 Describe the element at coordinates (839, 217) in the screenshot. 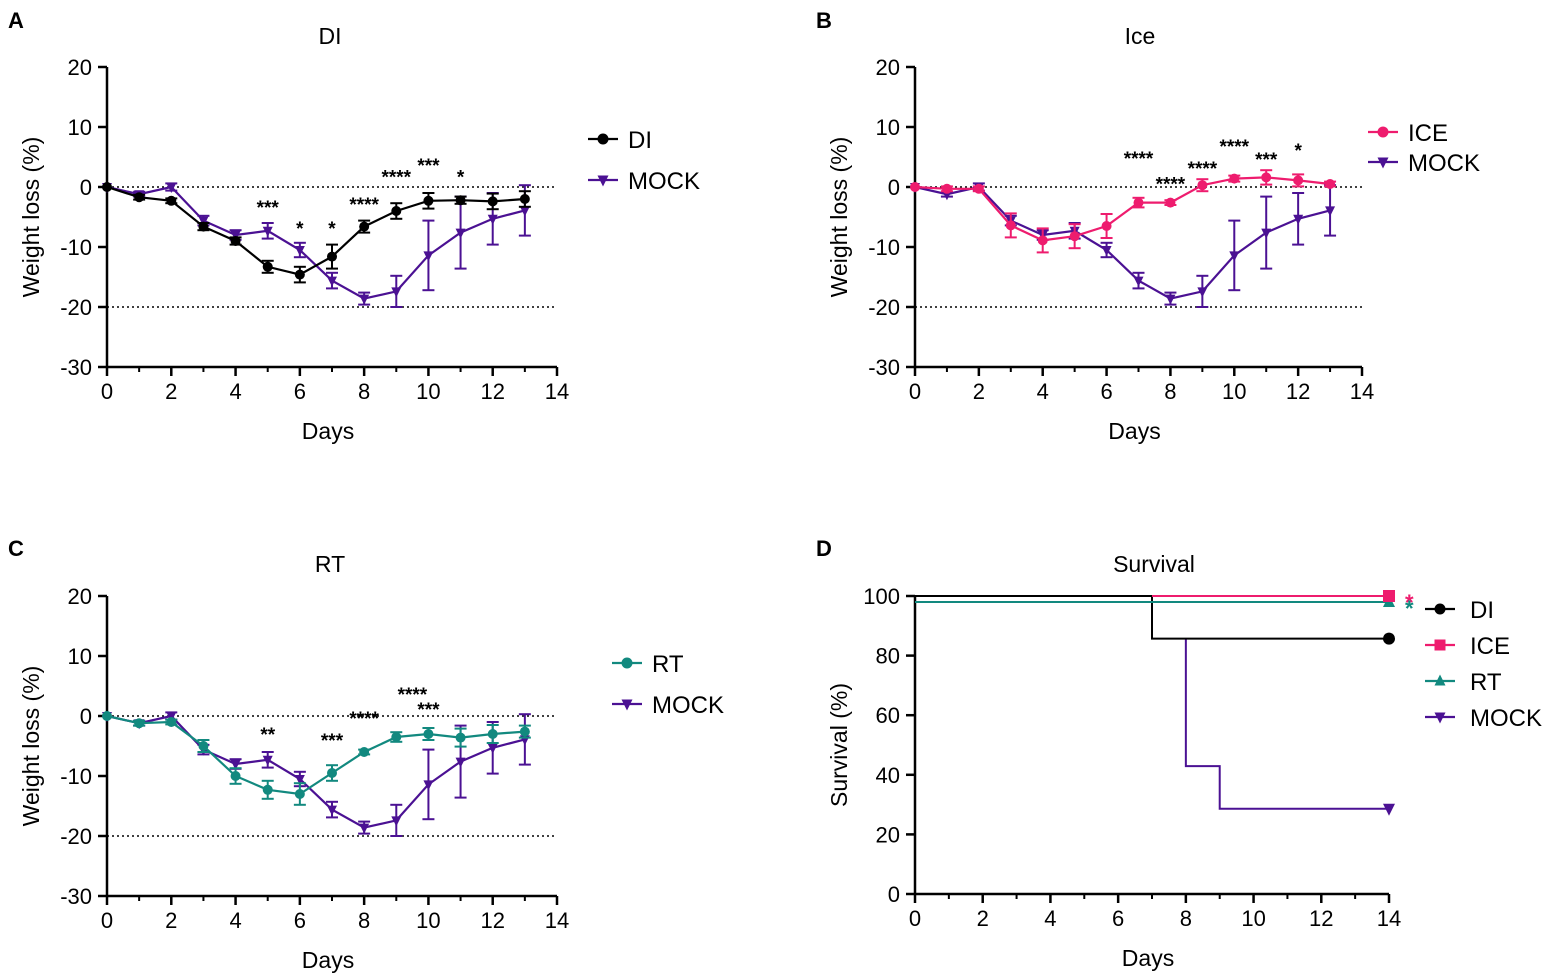

I see `y-axis-label: Weight loss (%)` at that location.